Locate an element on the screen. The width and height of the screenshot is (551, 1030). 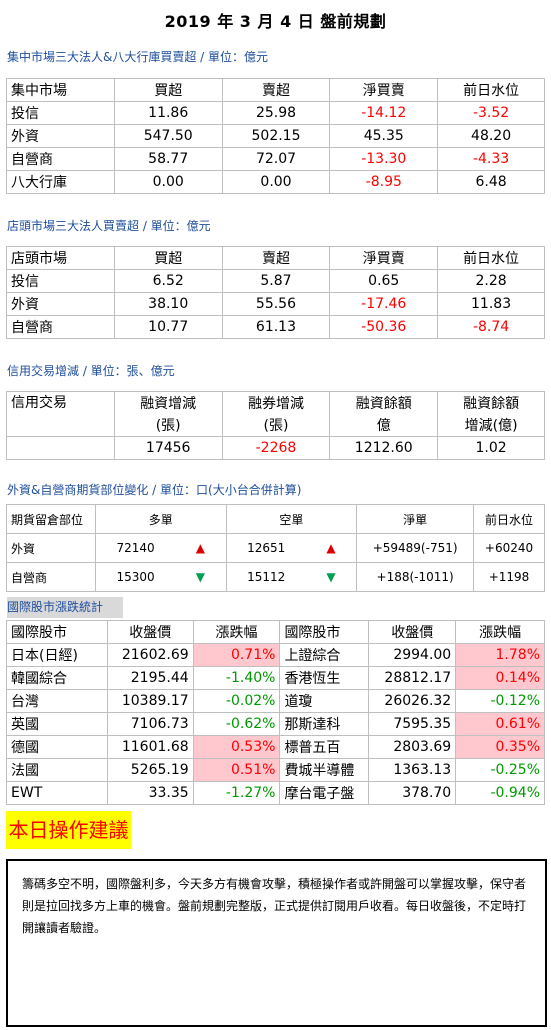
prev-value: -4.33 is located at coordinates (491, 159).